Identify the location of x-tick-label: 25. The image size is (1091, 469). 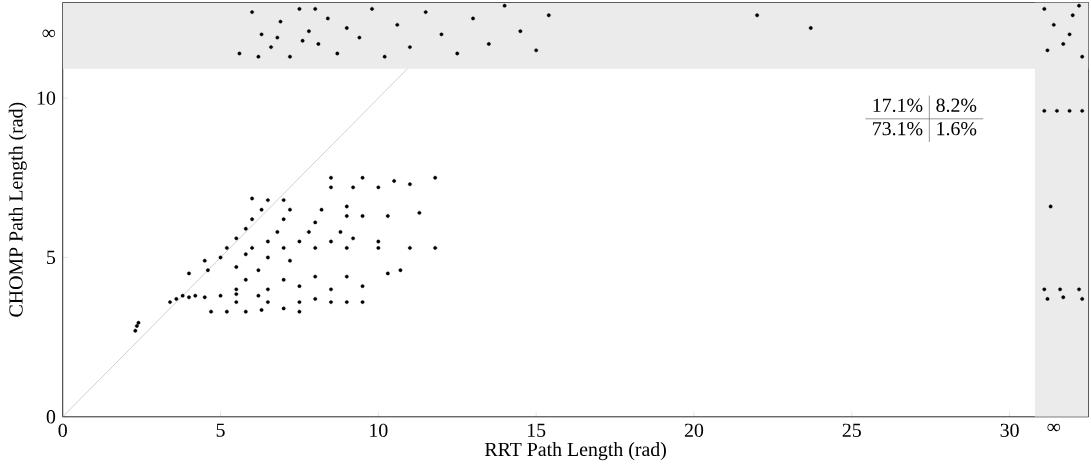
(851, 430).